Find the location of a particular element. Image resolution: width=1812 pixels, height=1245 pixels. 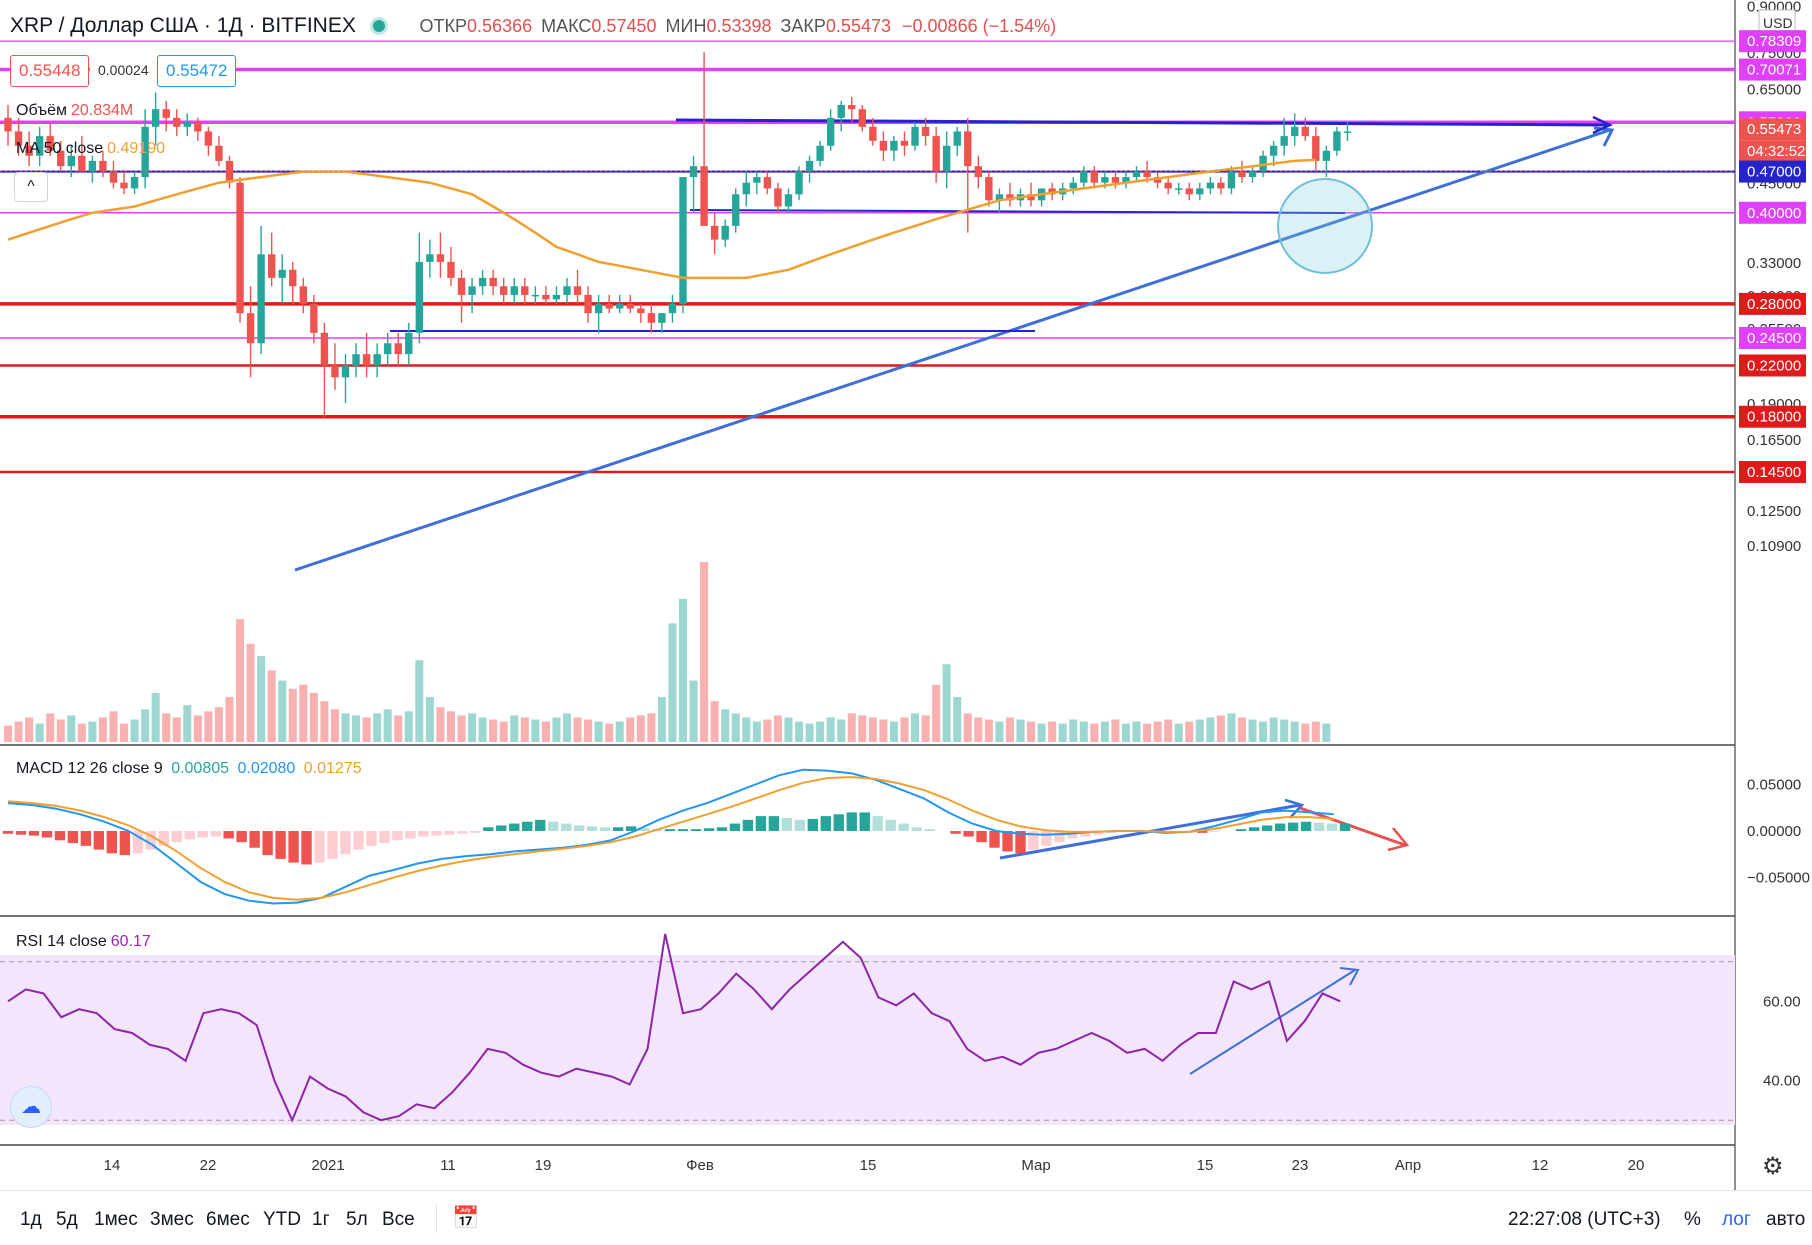

percent-toggle: % is located at coordinates (1692, 1219).